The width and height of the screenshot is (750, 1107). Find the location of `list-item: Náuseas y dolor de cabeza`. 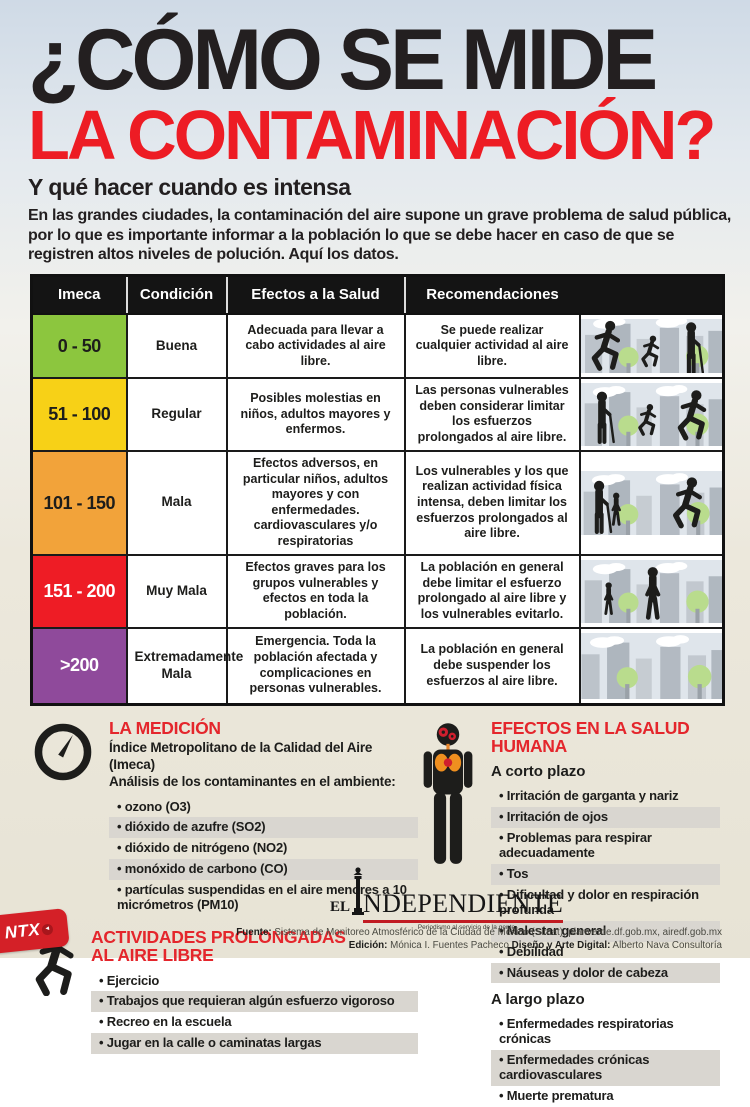

list-item: Náuseas y dolor de cabeza is located at coordinates (605, 973).